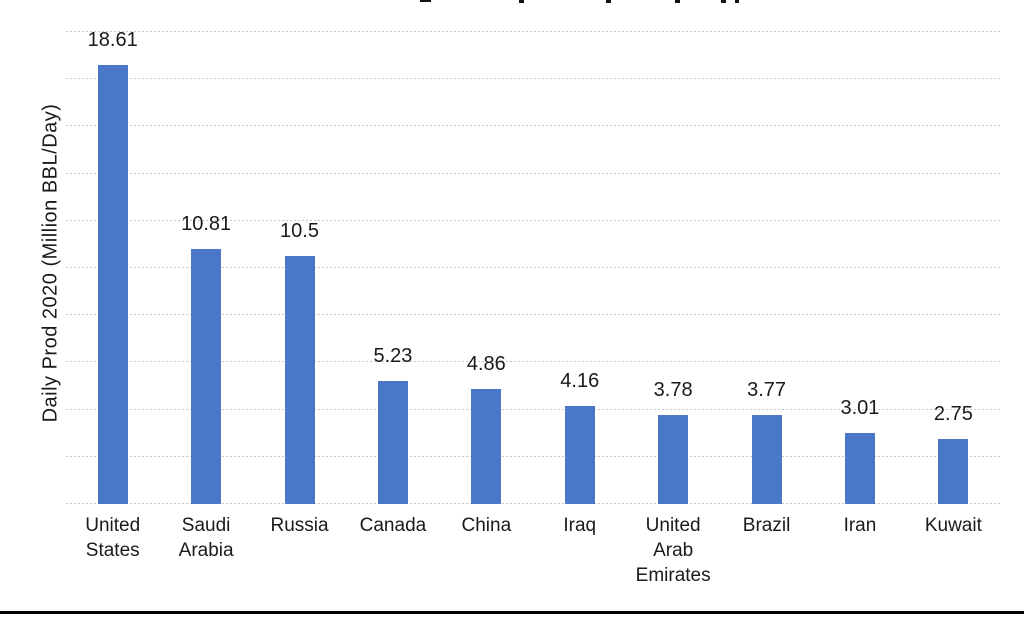 The height and width of the screenshot is (617, 1024). Describe the element at coordinates (953, 525) in the screenshot. I see `x-axis-label: Kuwait` at that location.